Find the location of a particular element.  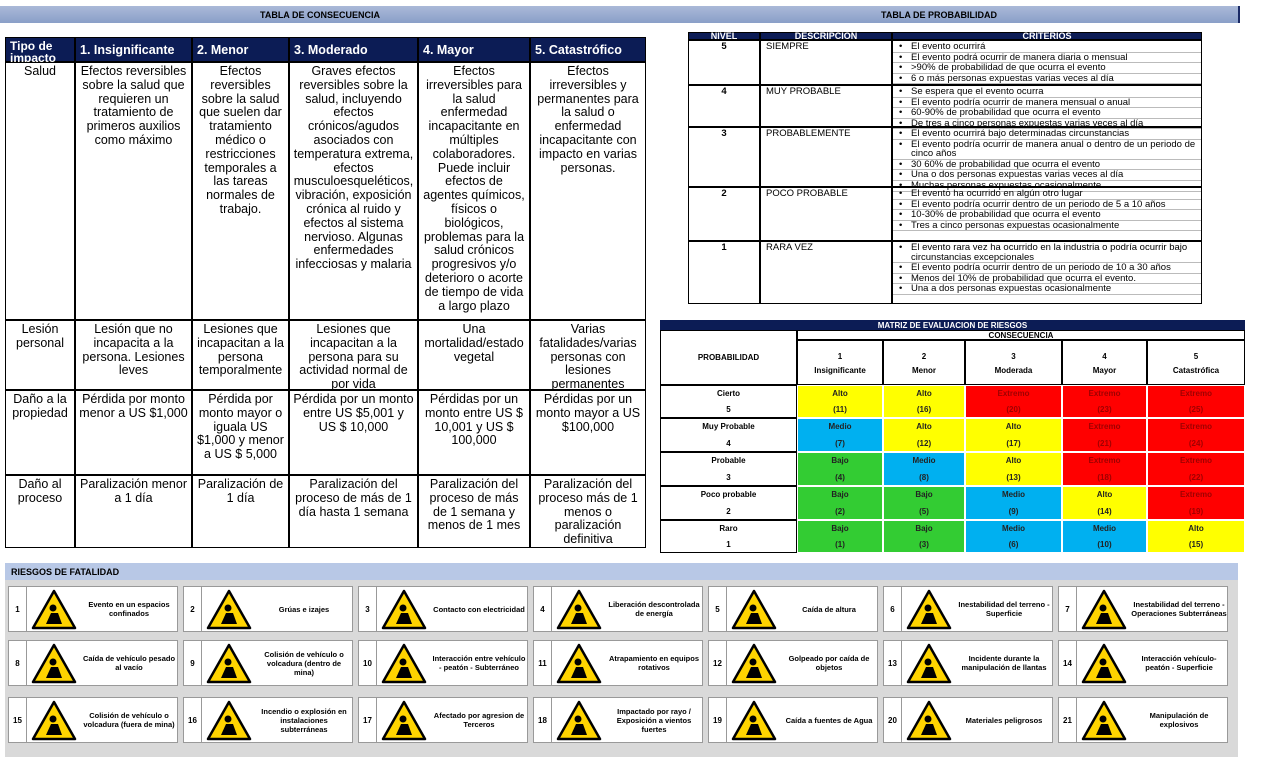

level: 2 is located at coordinates (724, 214).